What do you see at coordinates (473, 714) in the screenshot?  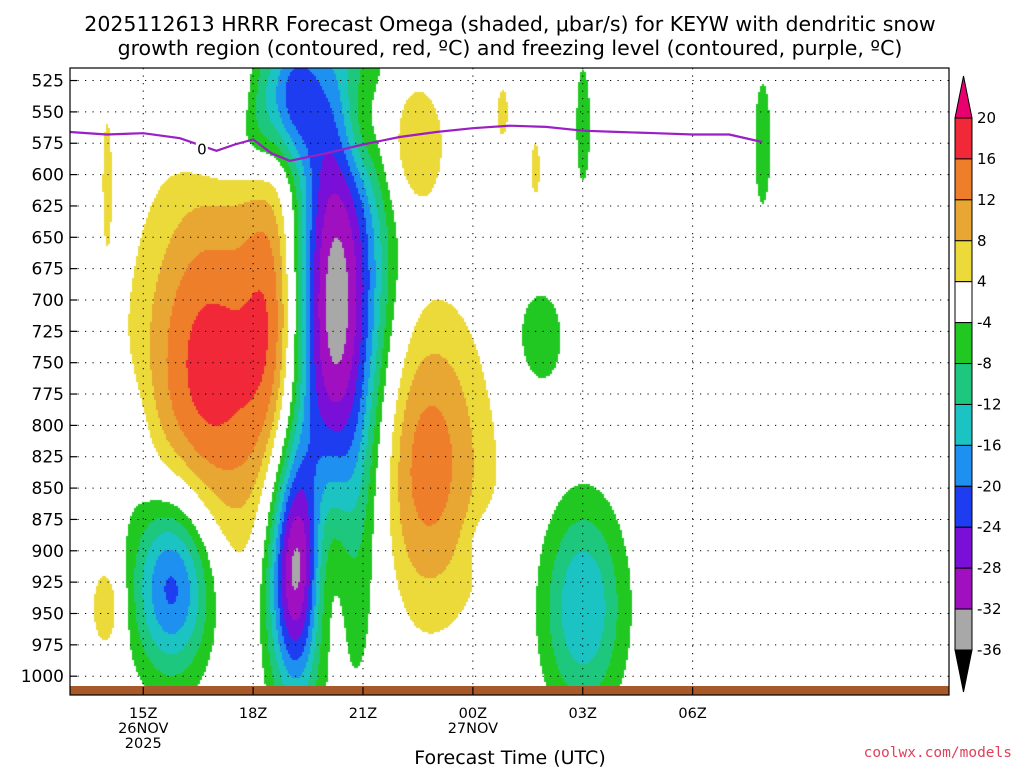 I see `x-tick-label: 00Z` at bounding box center [473, 714].